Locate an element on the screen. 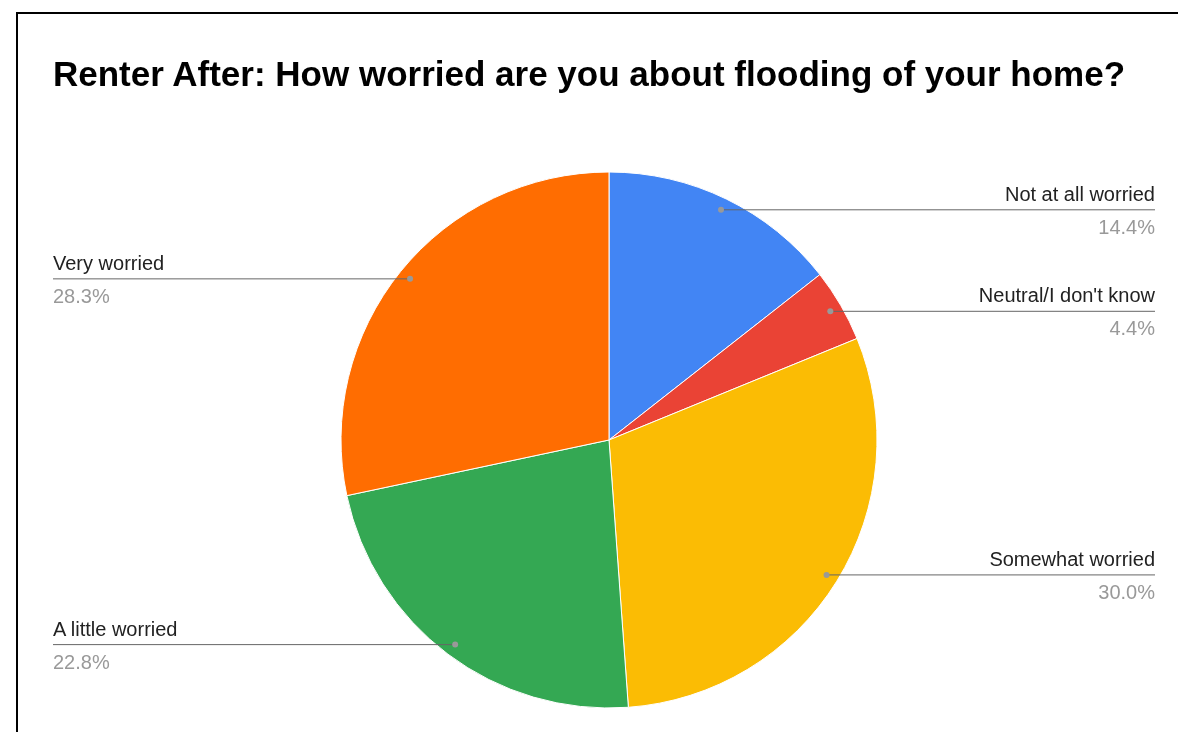 The height and width of the screenshot is (732, 1178). slice-label: A little worried is located at coordinates (115, 628).